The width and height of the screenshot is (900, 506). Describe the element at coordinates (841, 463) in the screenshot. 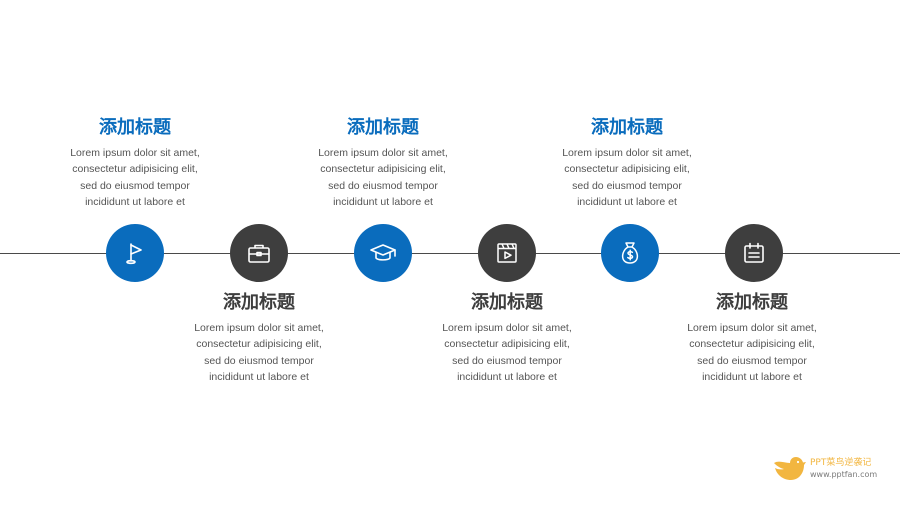

I see `watermark-name: PPT菜鸟逆袭记` at that location.